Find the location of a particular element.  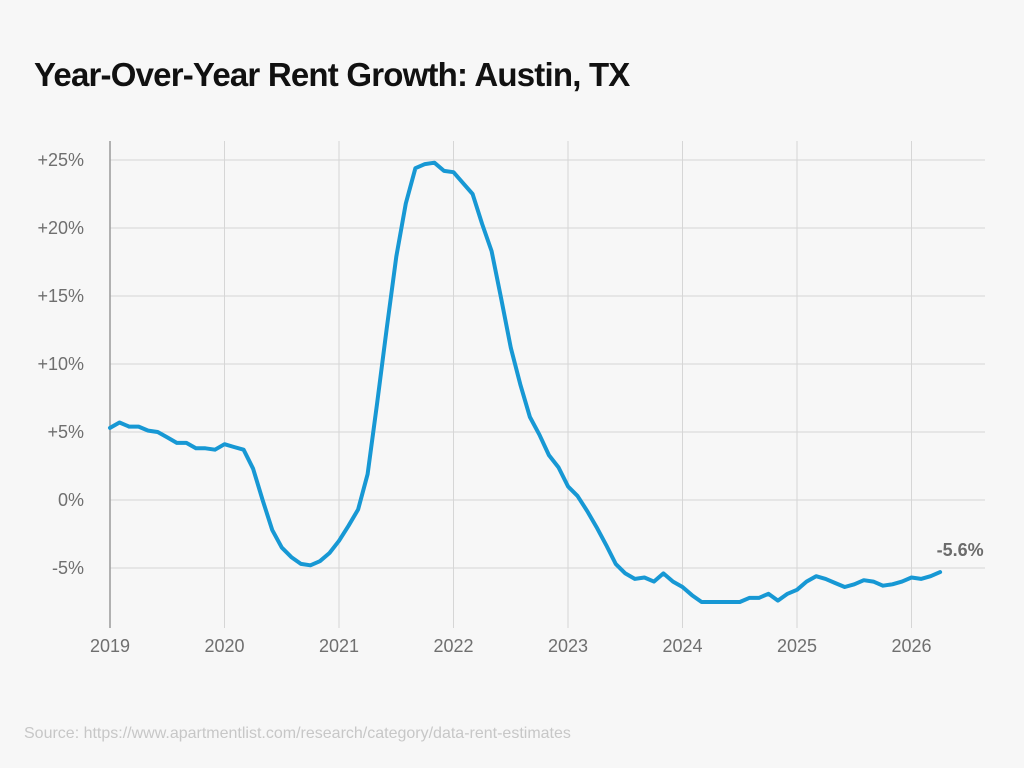

x-axis-tick-labels: 2019 2020 2021 2022 2023 2024 2025 2026 is located at coordinates (511, 646).